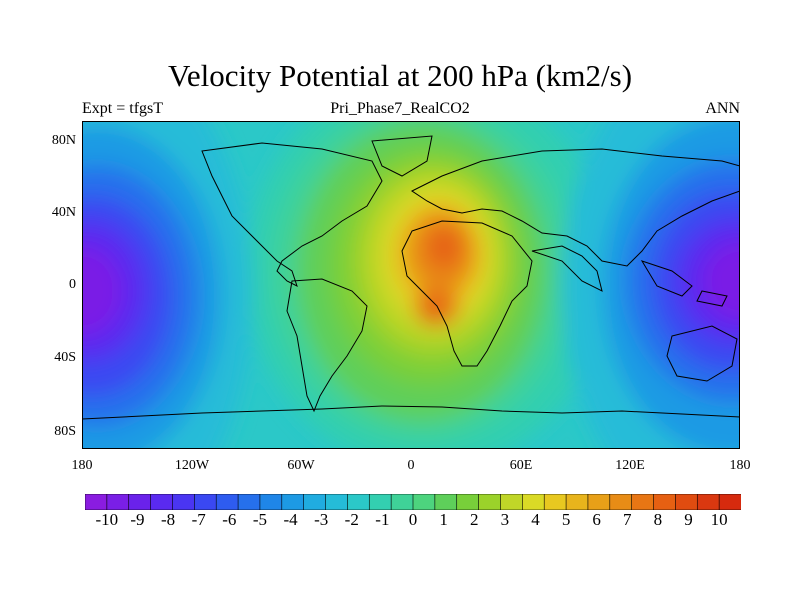 The height and width of the screenshot is (600, 800). I want to click on lat-tick-label: 0, so click(72, 284).